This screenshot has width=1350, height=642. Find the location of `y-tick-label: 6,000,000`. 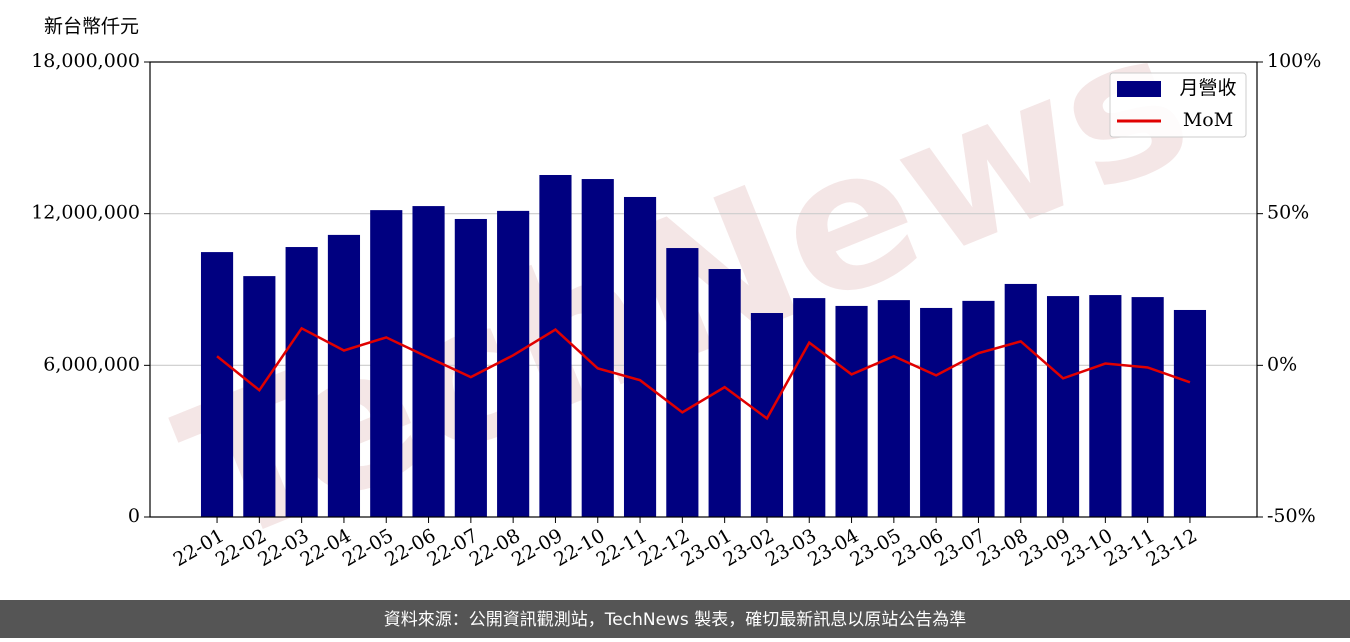

y-tick-label: 6,000,000 is located at coordinates (91, 364).